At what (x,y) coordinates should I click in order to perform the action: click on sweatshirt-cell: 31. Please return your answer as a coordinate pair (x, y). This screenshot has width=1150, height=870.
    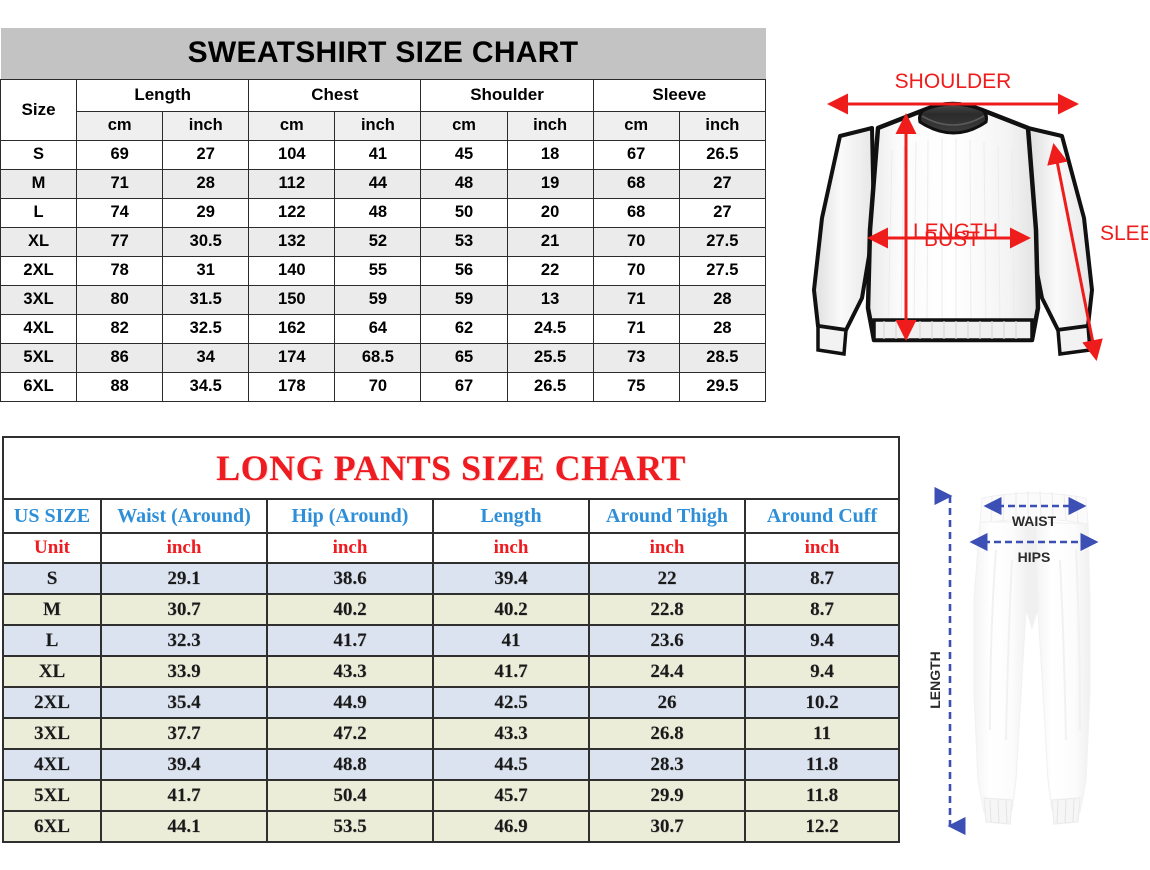
    Looking at the image, I should click on (206, 270).